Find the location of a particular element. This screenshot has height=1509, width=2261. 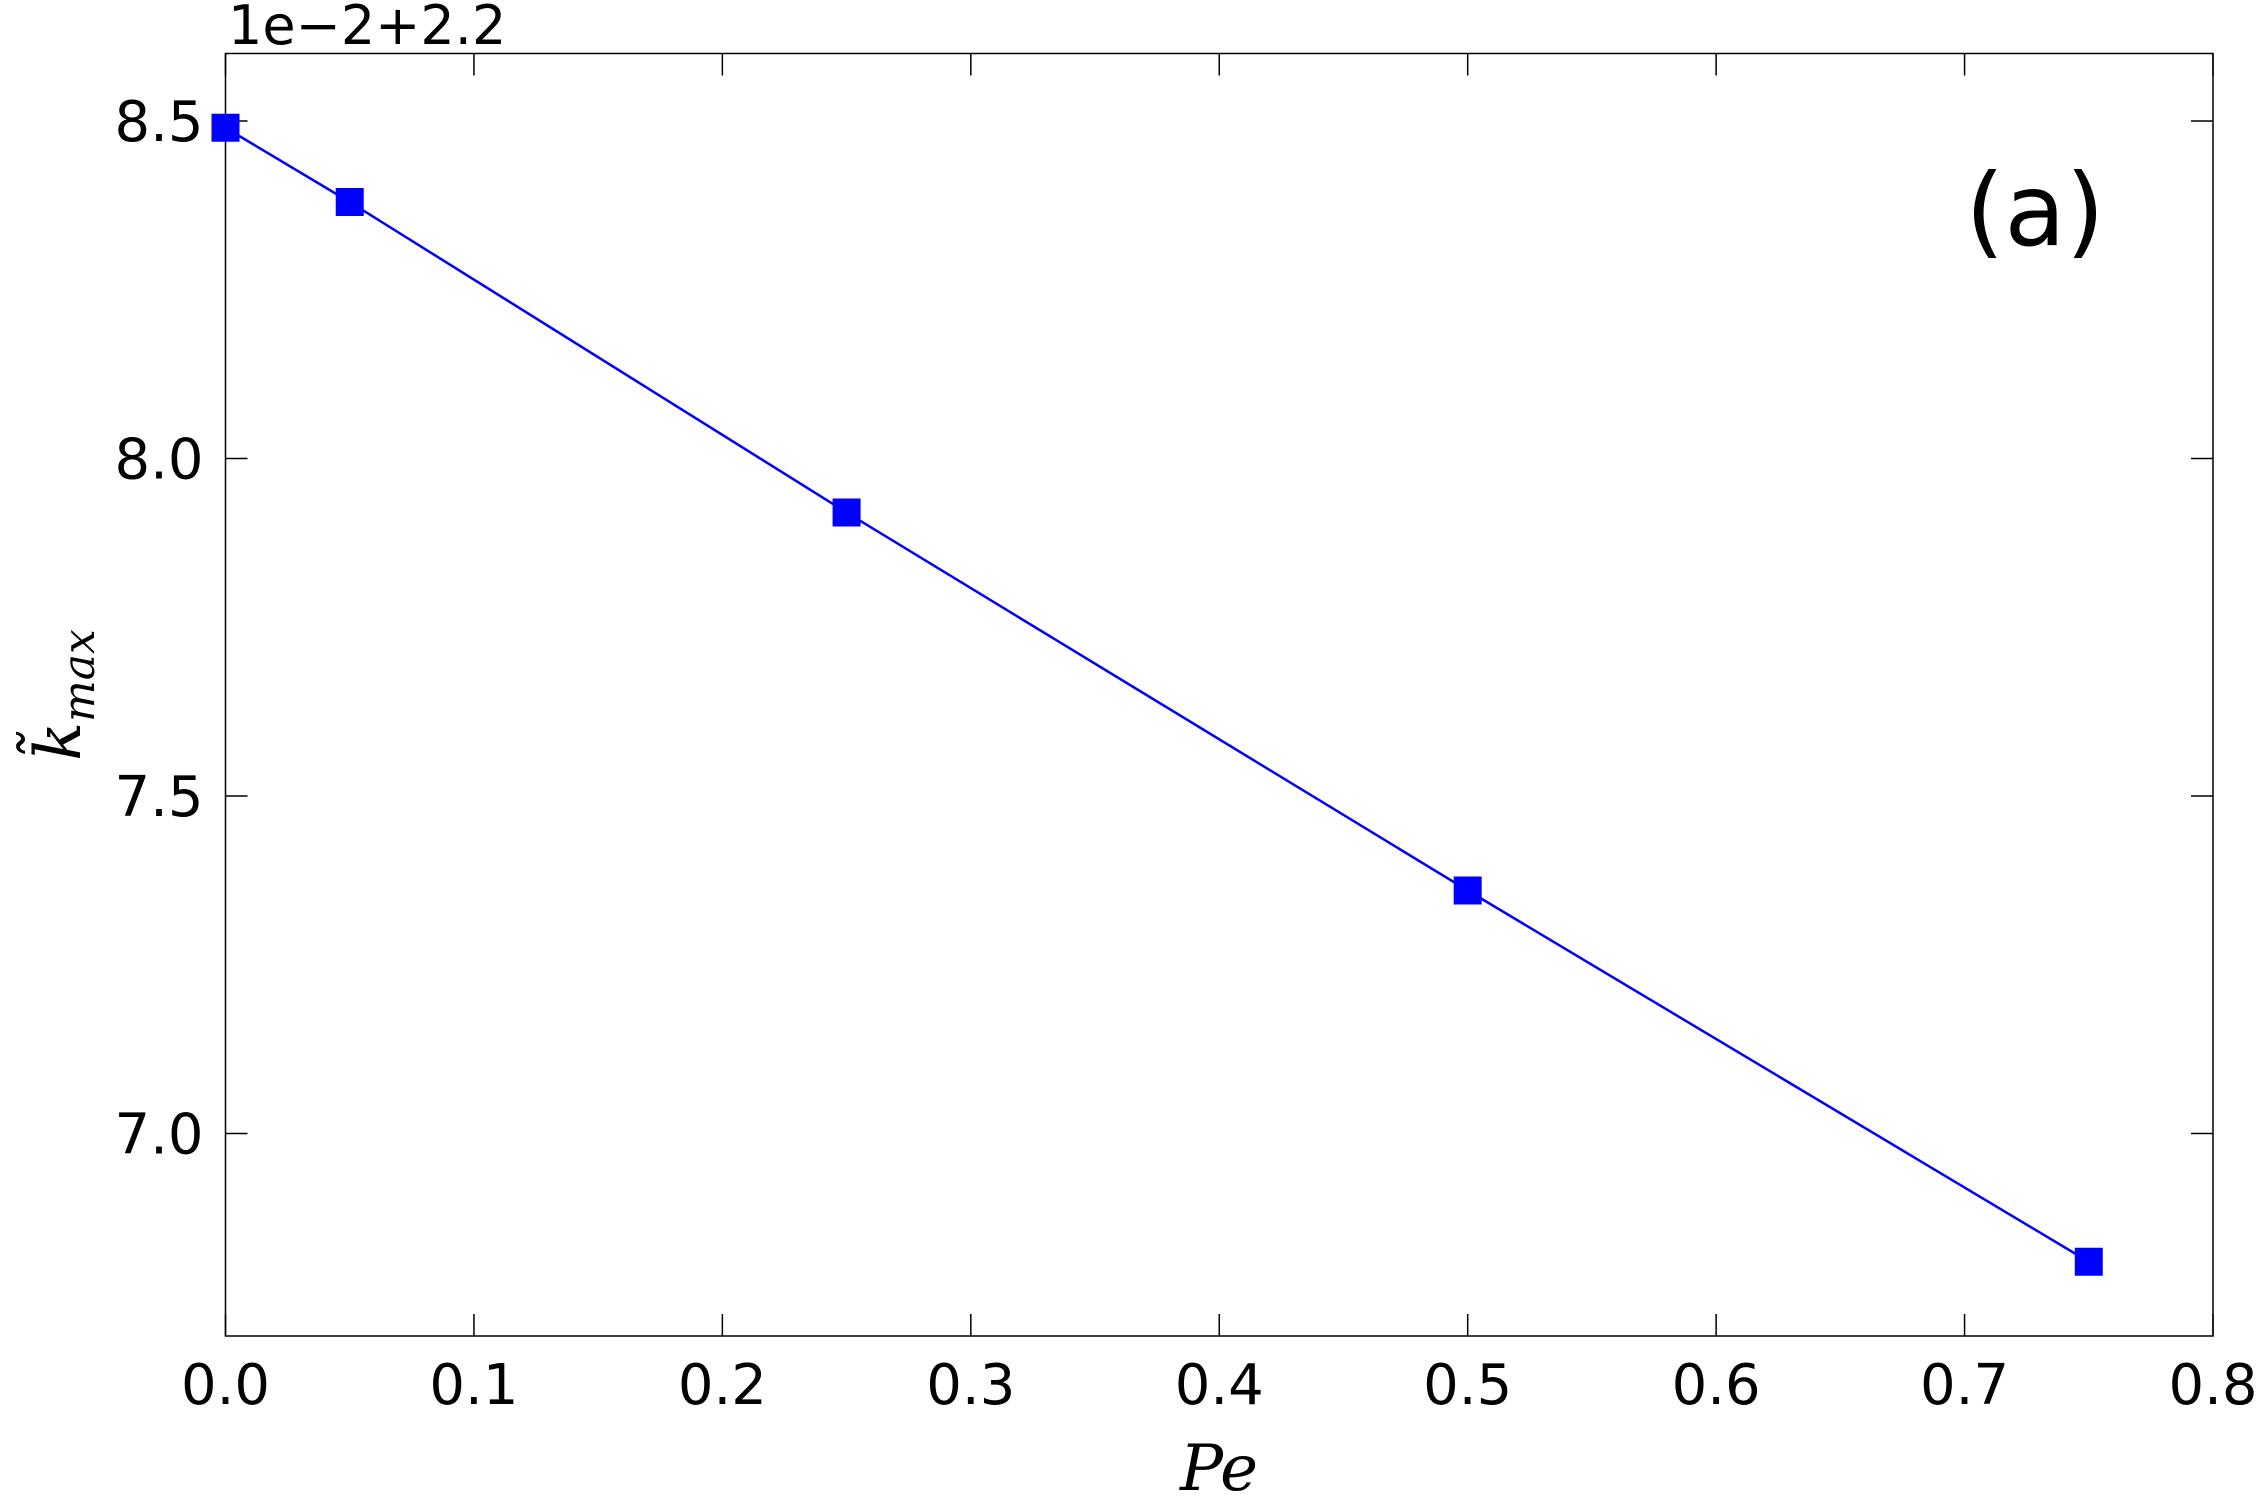

x-axis-label: Pe is located at coordinates (1218, 1469).